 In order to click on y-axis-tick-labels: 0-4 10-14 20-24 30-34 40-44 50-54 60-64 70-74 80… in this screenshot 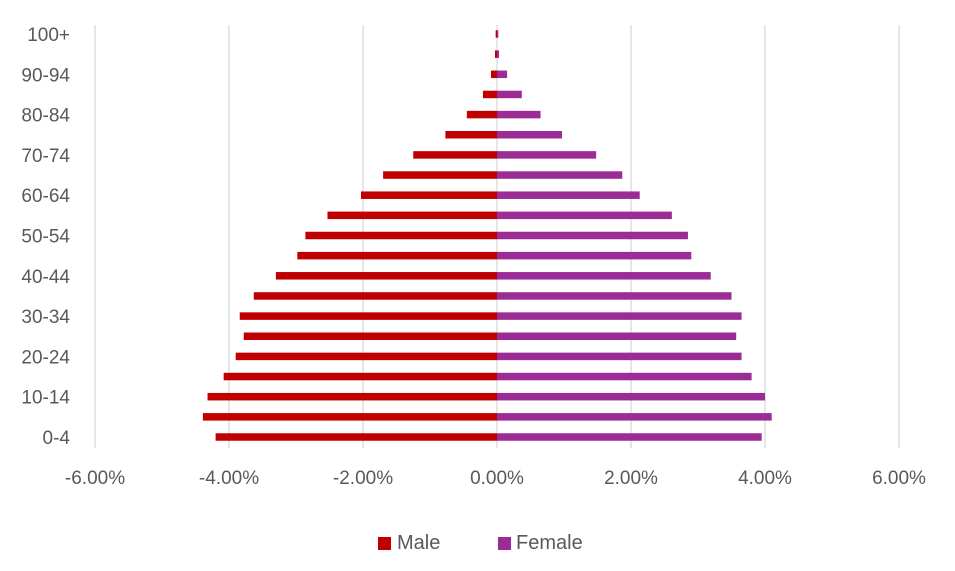, I will do `click(45, 237)`.